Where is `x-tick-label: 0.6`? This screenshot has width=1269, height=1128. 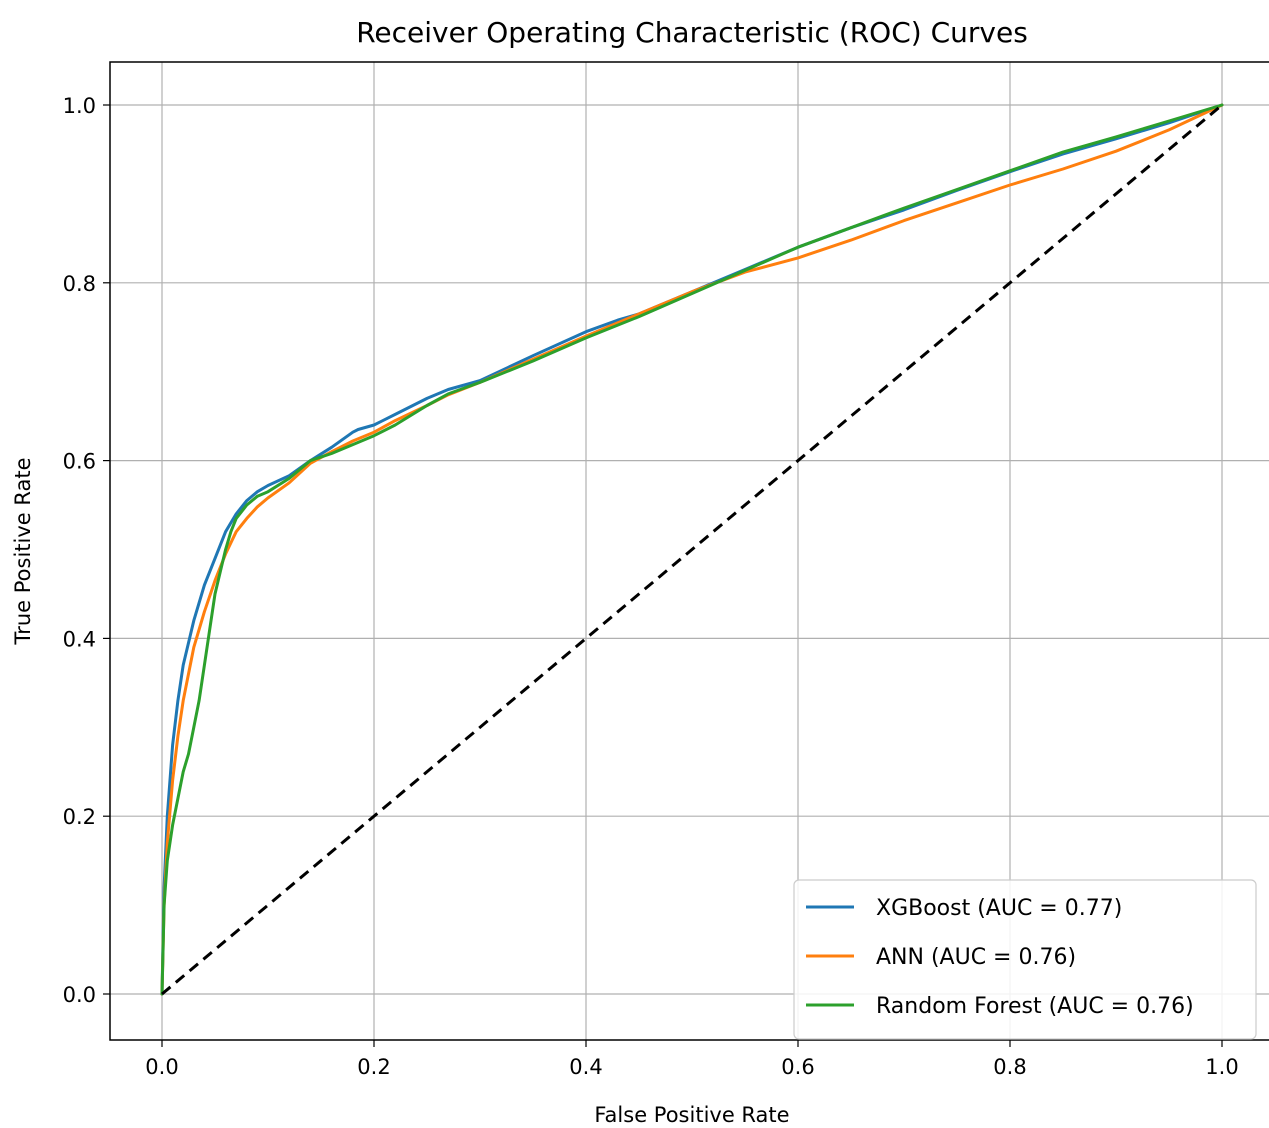 x-tick-label: 0.6 is located at coordinates (797, 1067).